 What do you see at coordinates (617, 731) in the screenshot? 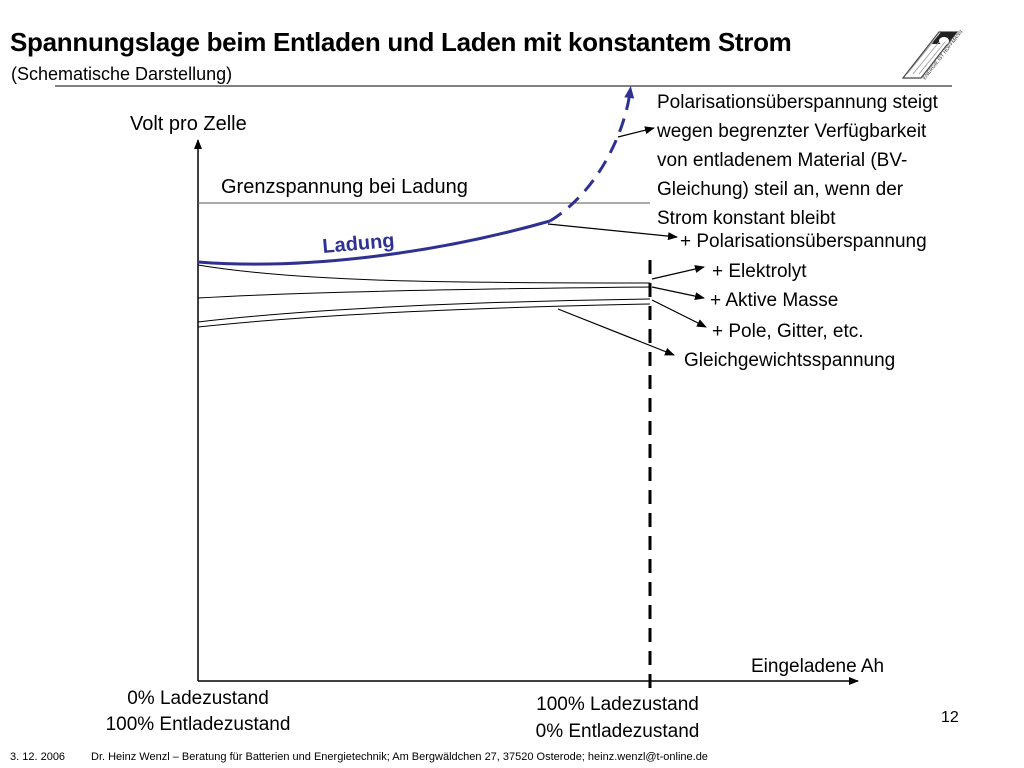
I see `x-end-label-discharge: 0% Entladezustand` at bounding box center [617, 731].